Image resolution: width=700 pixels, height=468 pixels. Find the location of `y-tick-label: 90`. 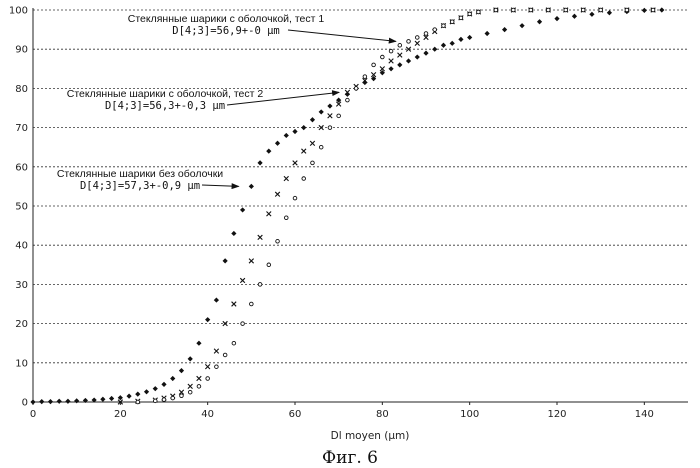

y-tick-label: 90 is located at coordinates (21, 50).